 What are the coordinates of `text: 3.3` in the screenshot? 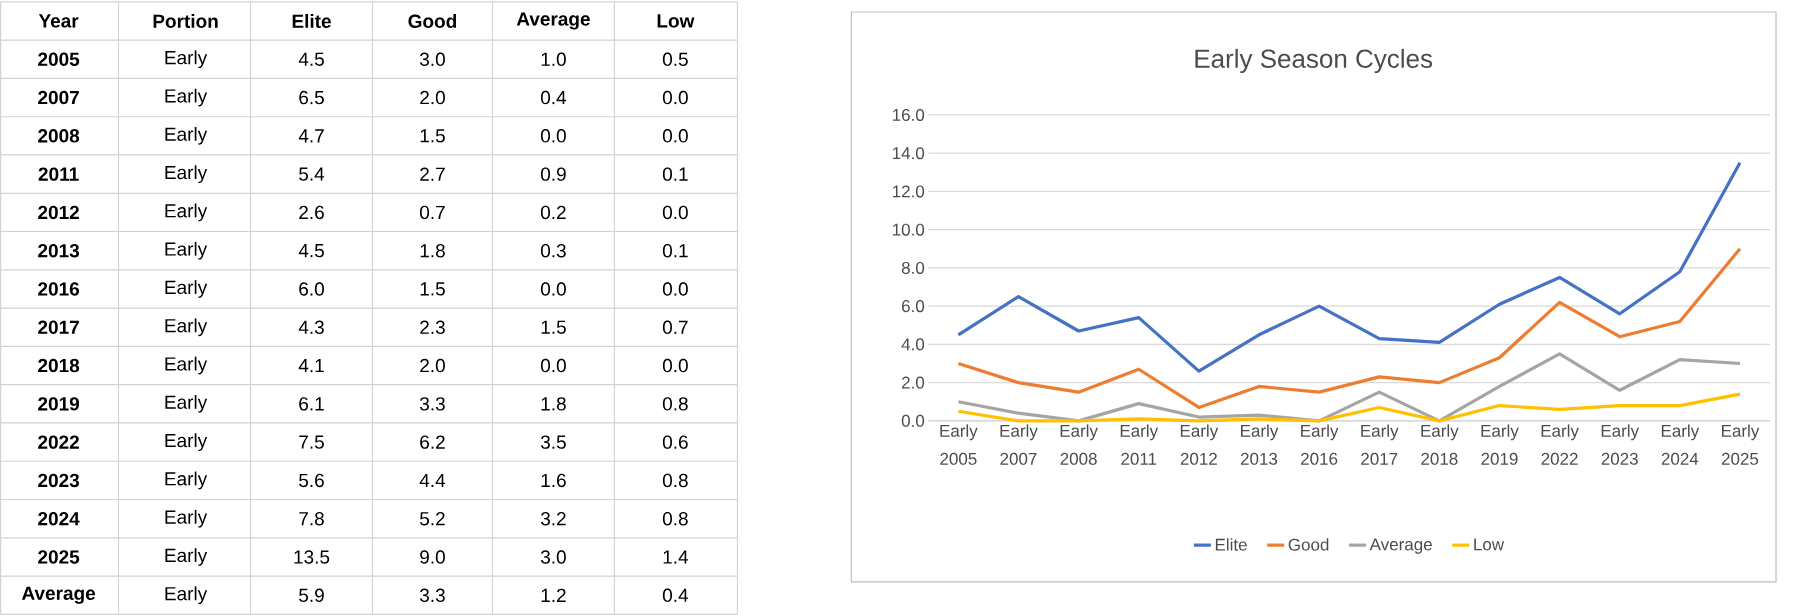 It's located at (432, 595).